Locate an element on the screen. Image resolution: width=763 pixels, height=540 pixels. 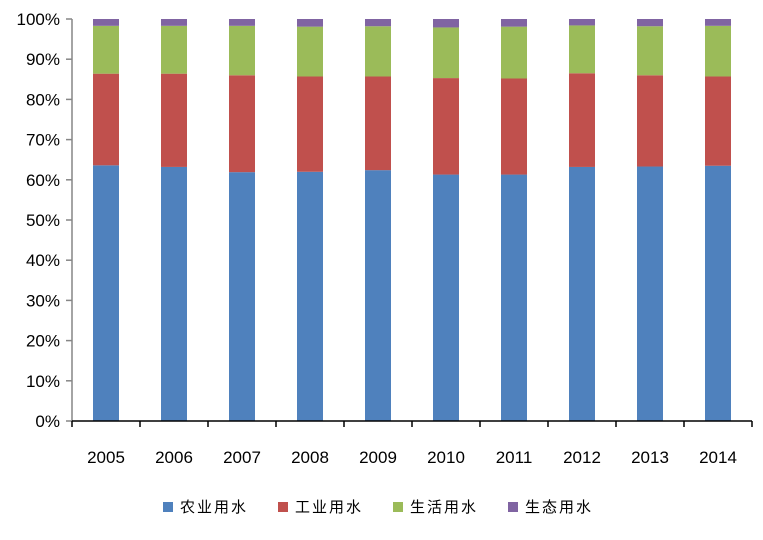
y-tick-label: 20% is located at coordinates (43, 341).